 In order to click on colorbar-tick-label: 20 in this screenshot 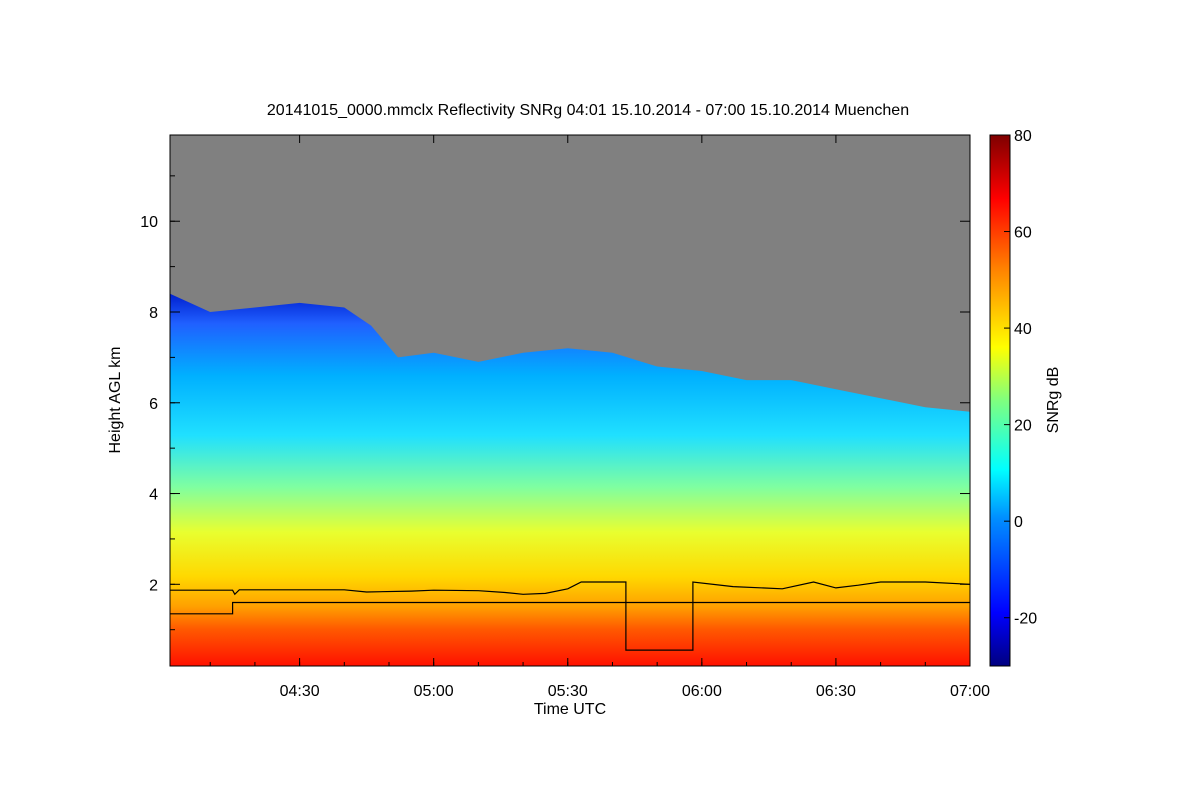, I will do `click(1023, 426)`.